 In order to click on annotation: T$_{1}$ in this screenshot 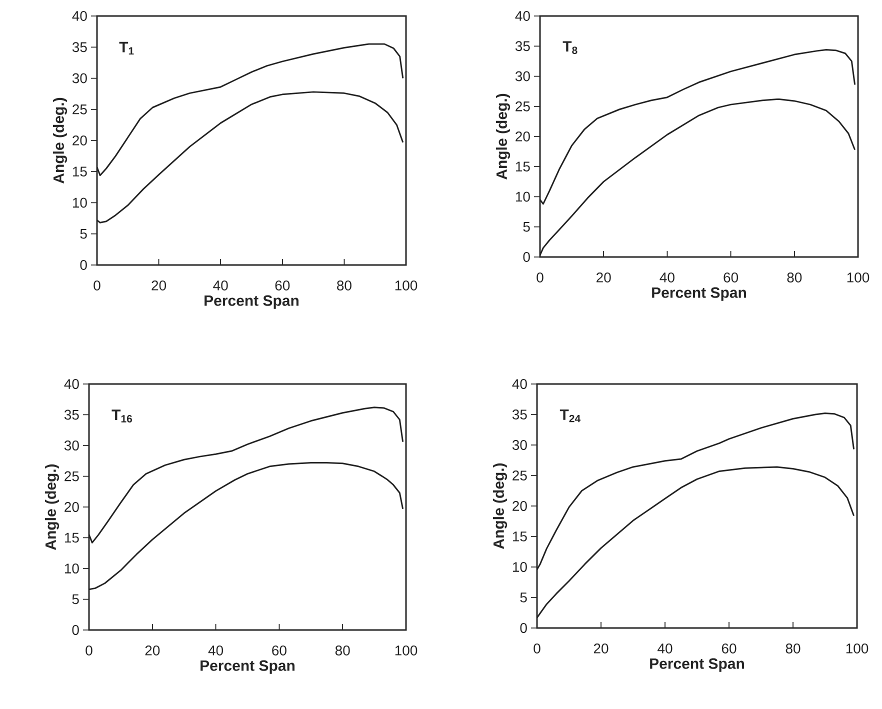, I will do `click(126, 48)`.